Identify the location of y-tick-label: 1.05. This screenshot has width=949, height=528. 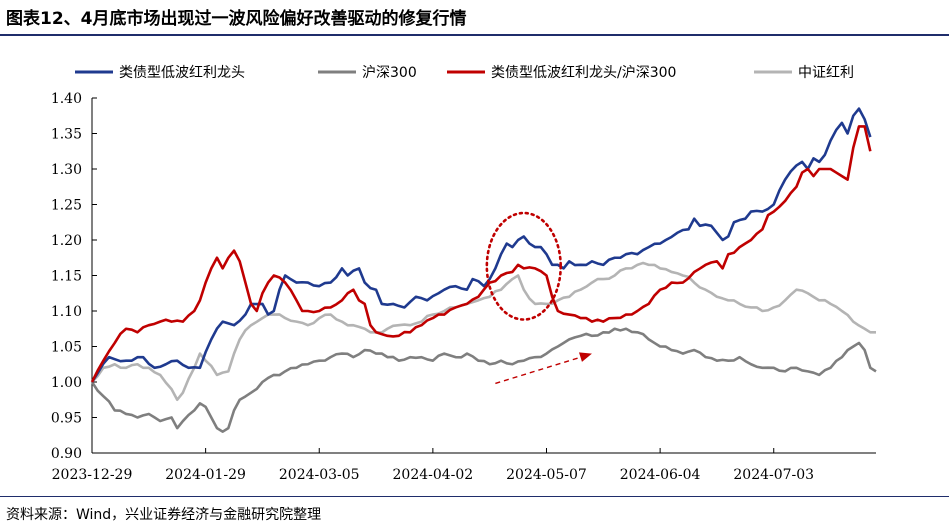
(66, 348).